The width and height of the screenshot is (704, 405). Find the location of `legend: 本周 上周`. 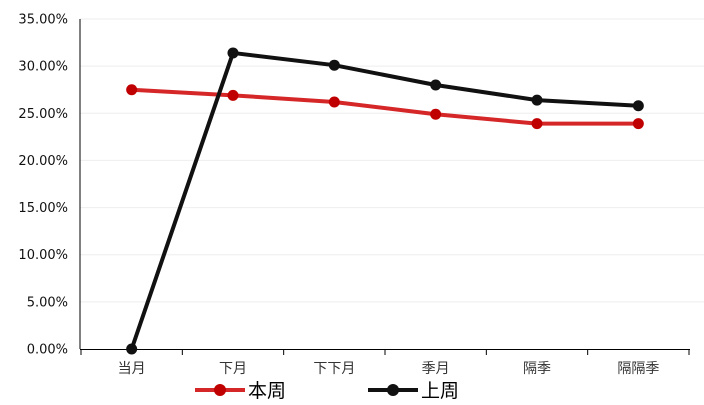

legend: 本周 上周 is located at coordinates (327, 391).